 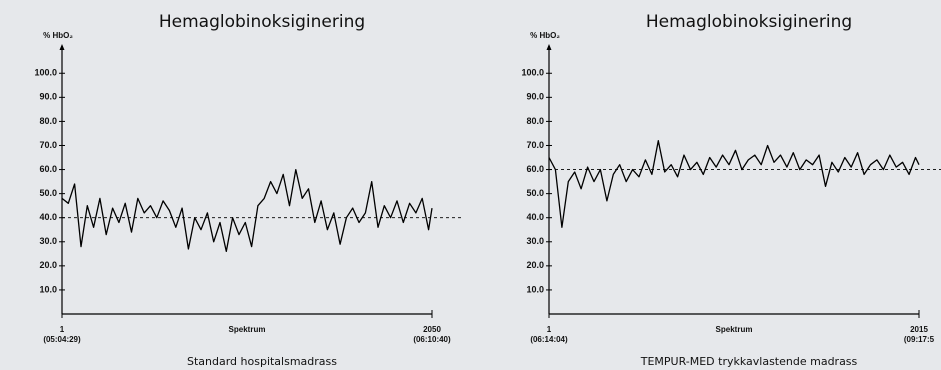 I want to click on x-tick-time: (09:17:5, so click(x=919, y=339).